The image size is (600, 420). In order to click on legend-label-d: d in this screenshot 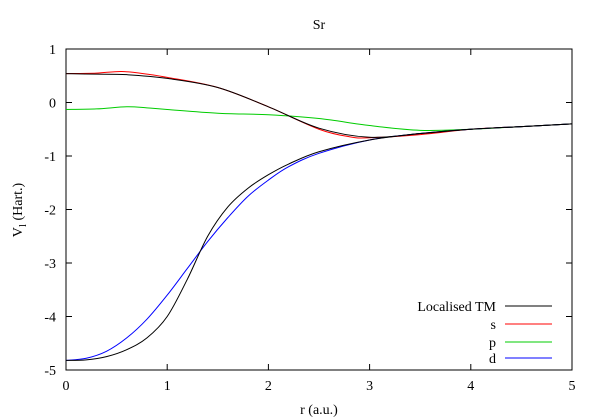, I will do `click(492, 359)`.